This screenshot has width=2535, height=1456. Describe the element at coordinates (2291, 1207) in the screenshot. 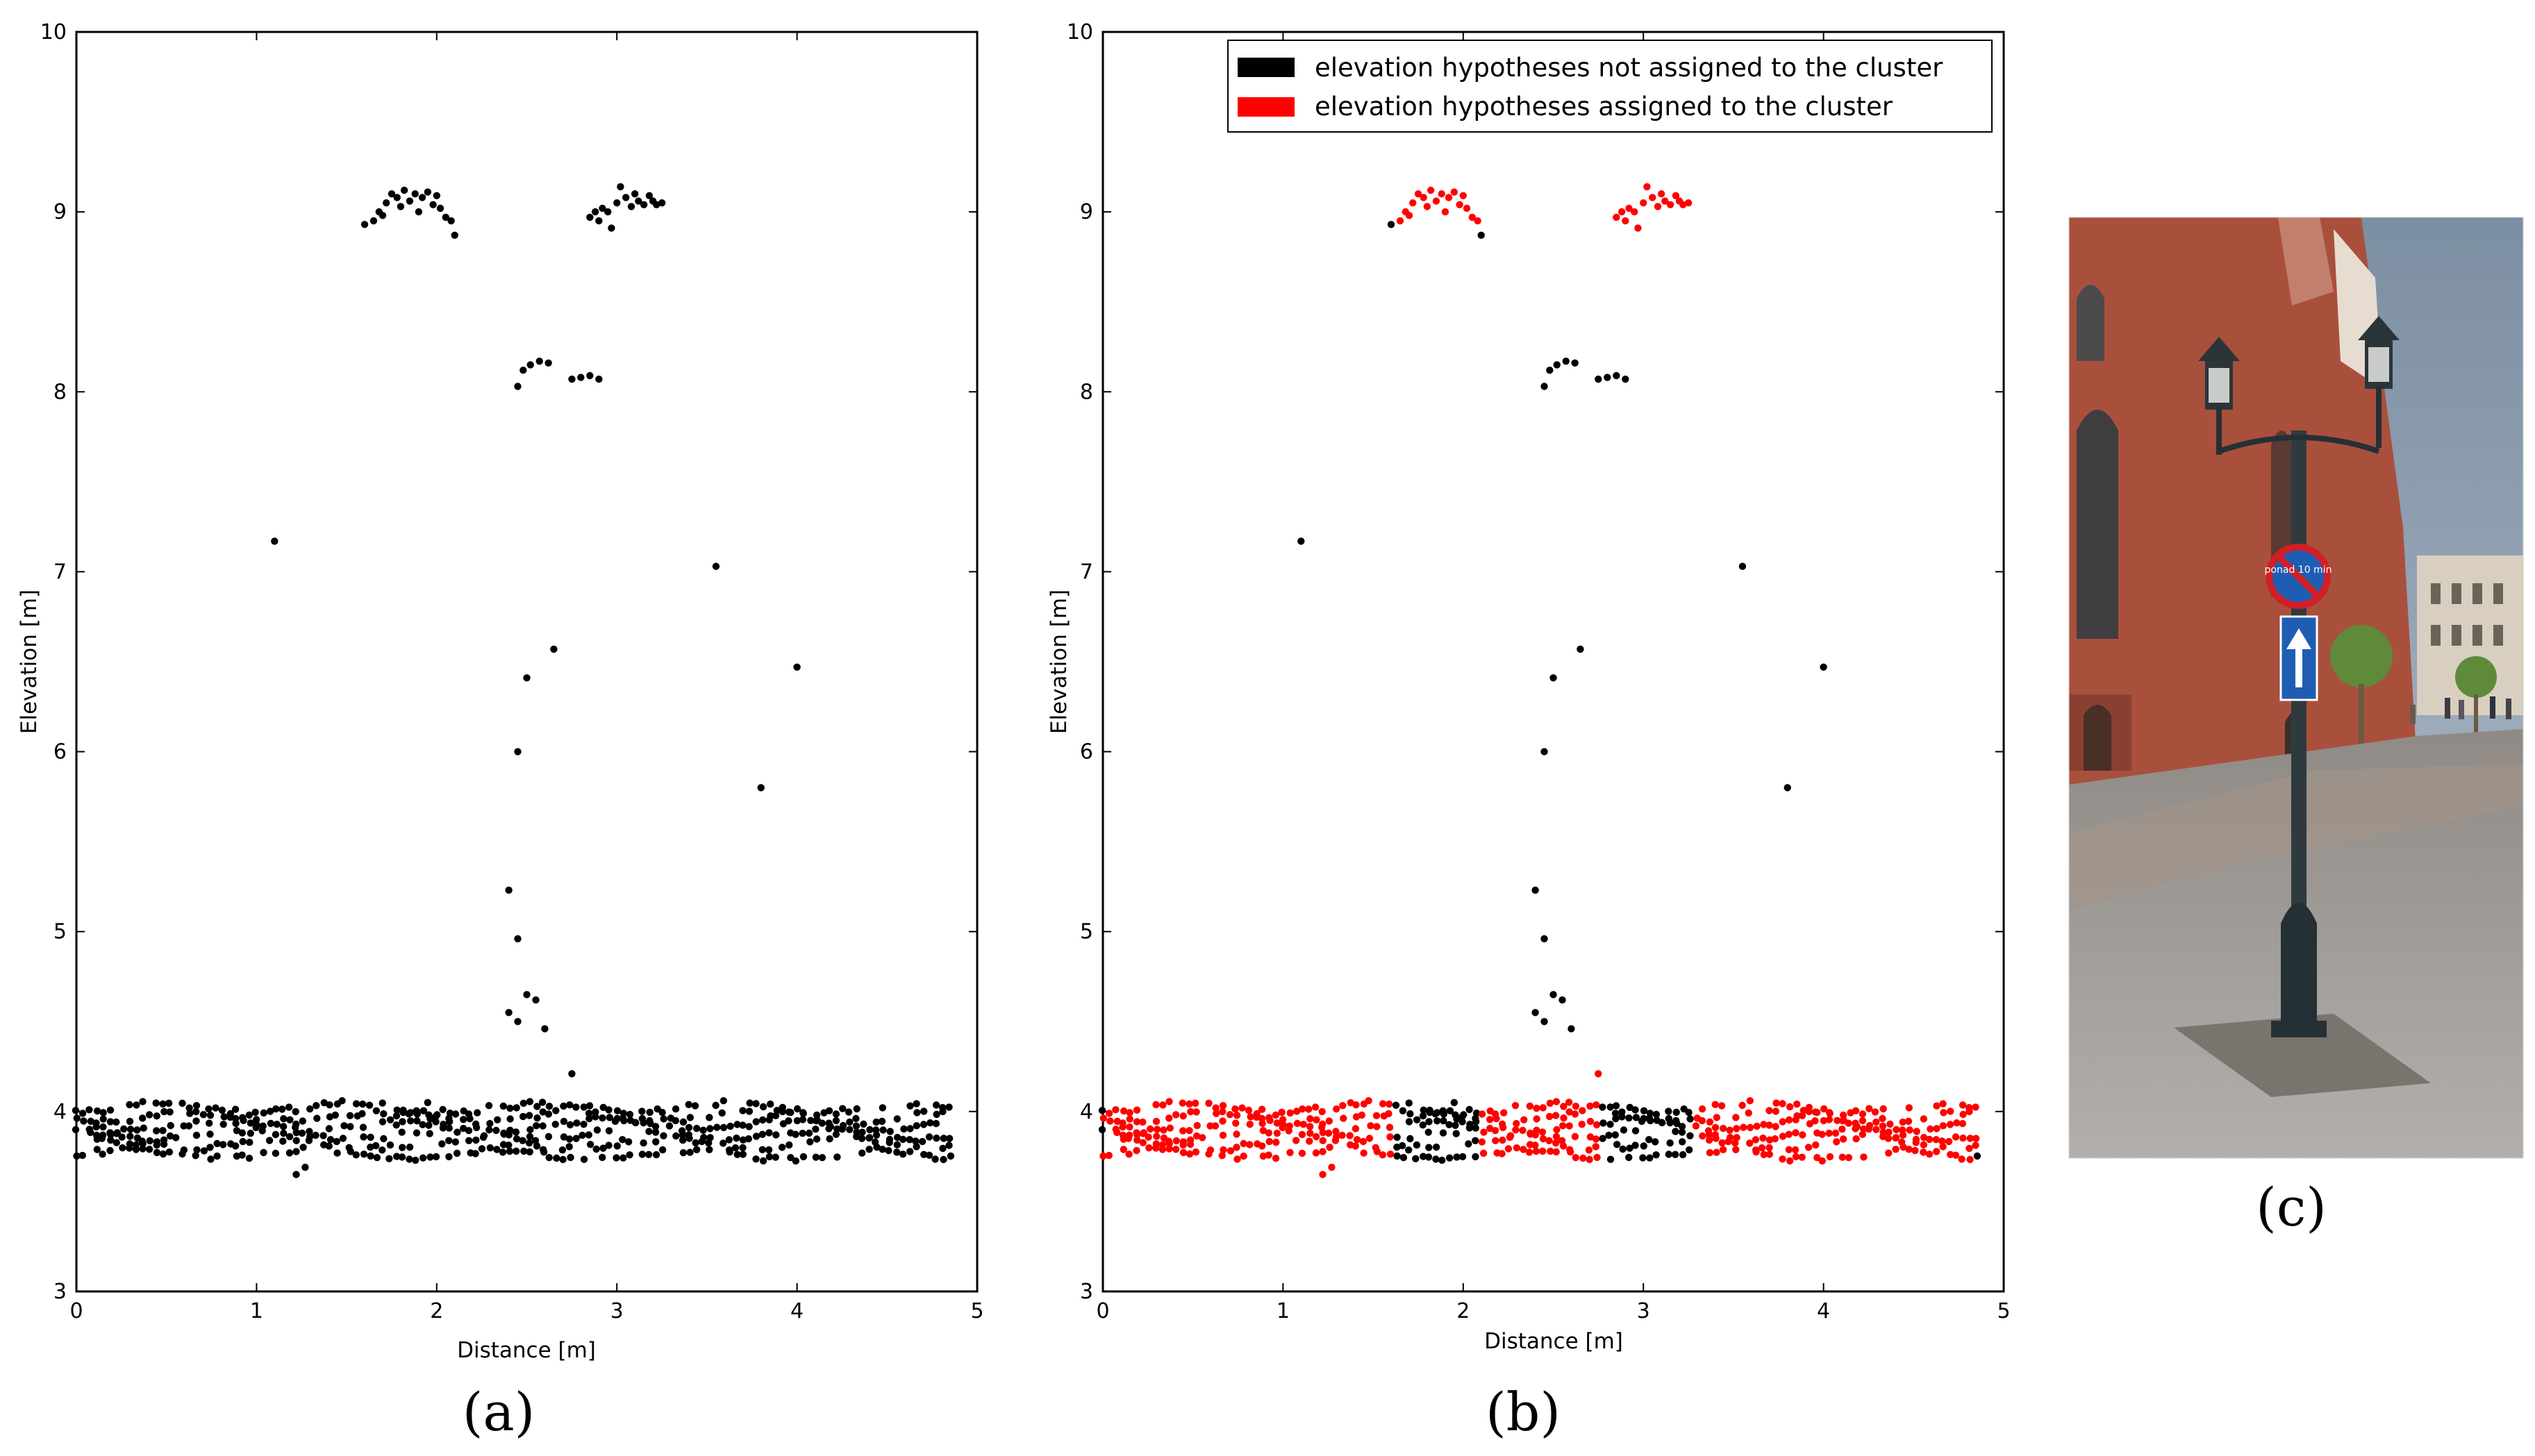

I see `panel-c-label: (c)` at that location.